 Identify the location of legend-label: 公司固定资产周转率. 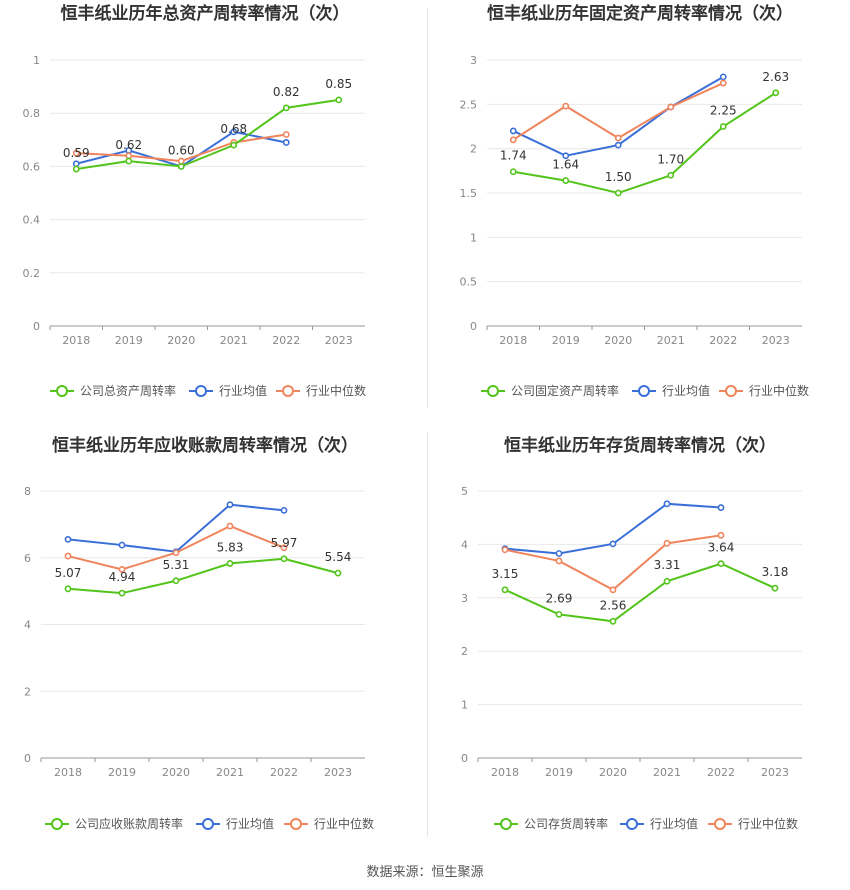
(565, 390).